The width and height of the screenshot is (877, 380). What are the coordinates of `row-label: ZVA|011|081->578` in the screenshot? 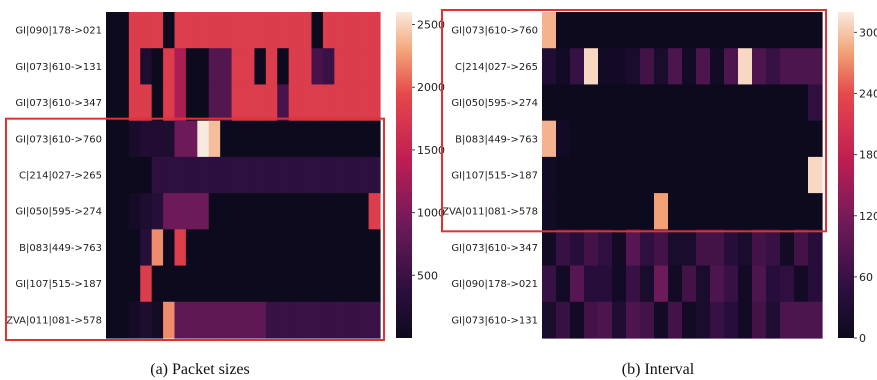 It's located at (490, 212).